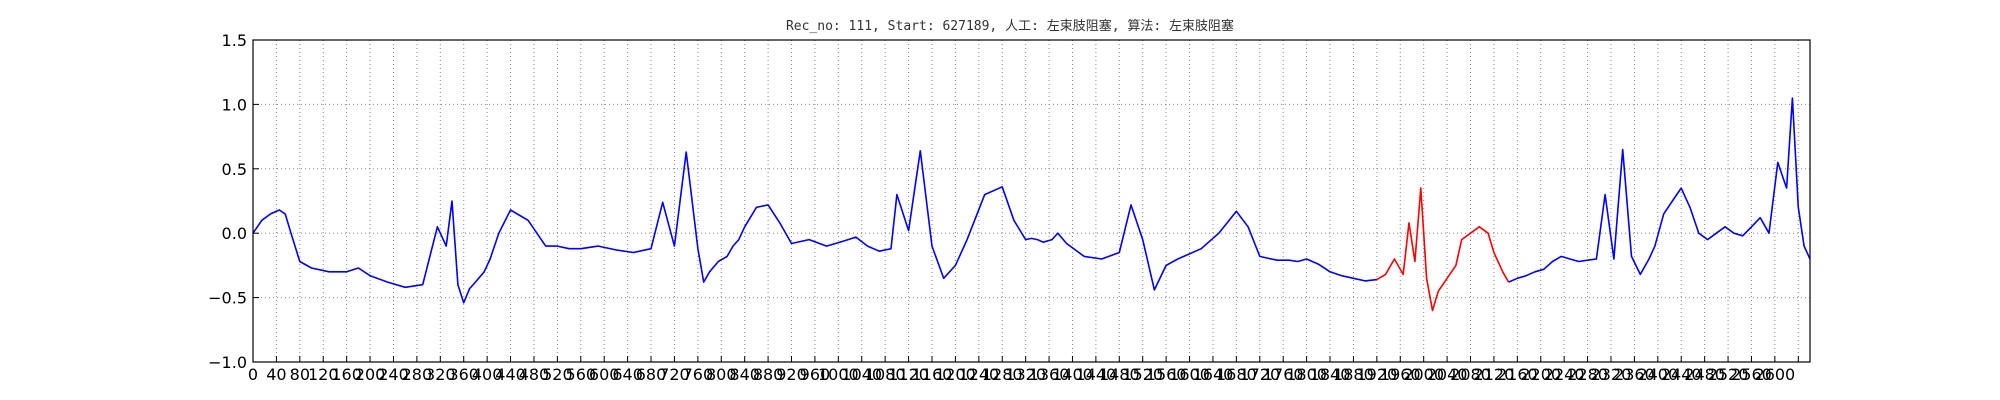 This screenshot has width=2000, height=400. Describe the element at coordinates (227, 298) in the screenshot. I see `y-tick-label: −0.5` at that location.